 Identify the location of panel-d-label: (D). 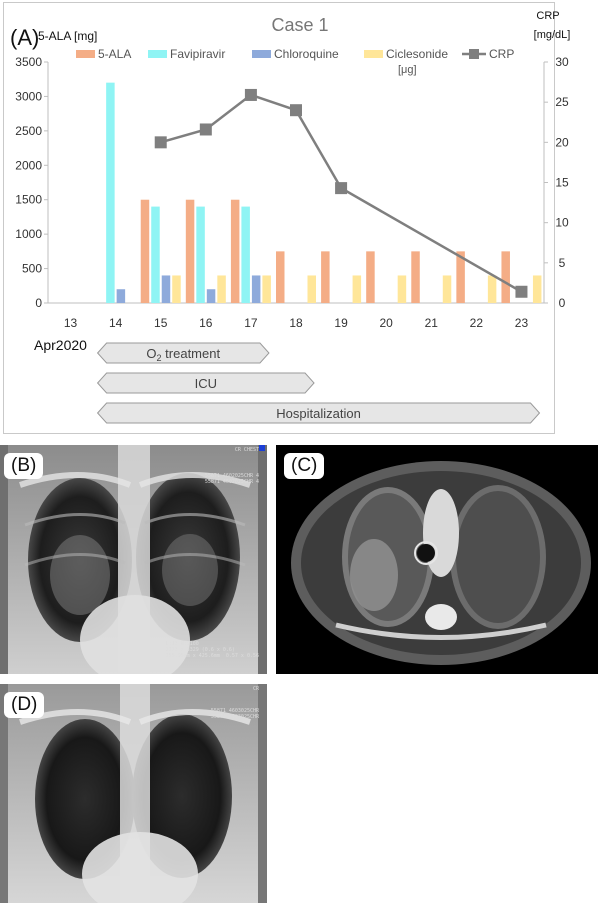
(24, 705).